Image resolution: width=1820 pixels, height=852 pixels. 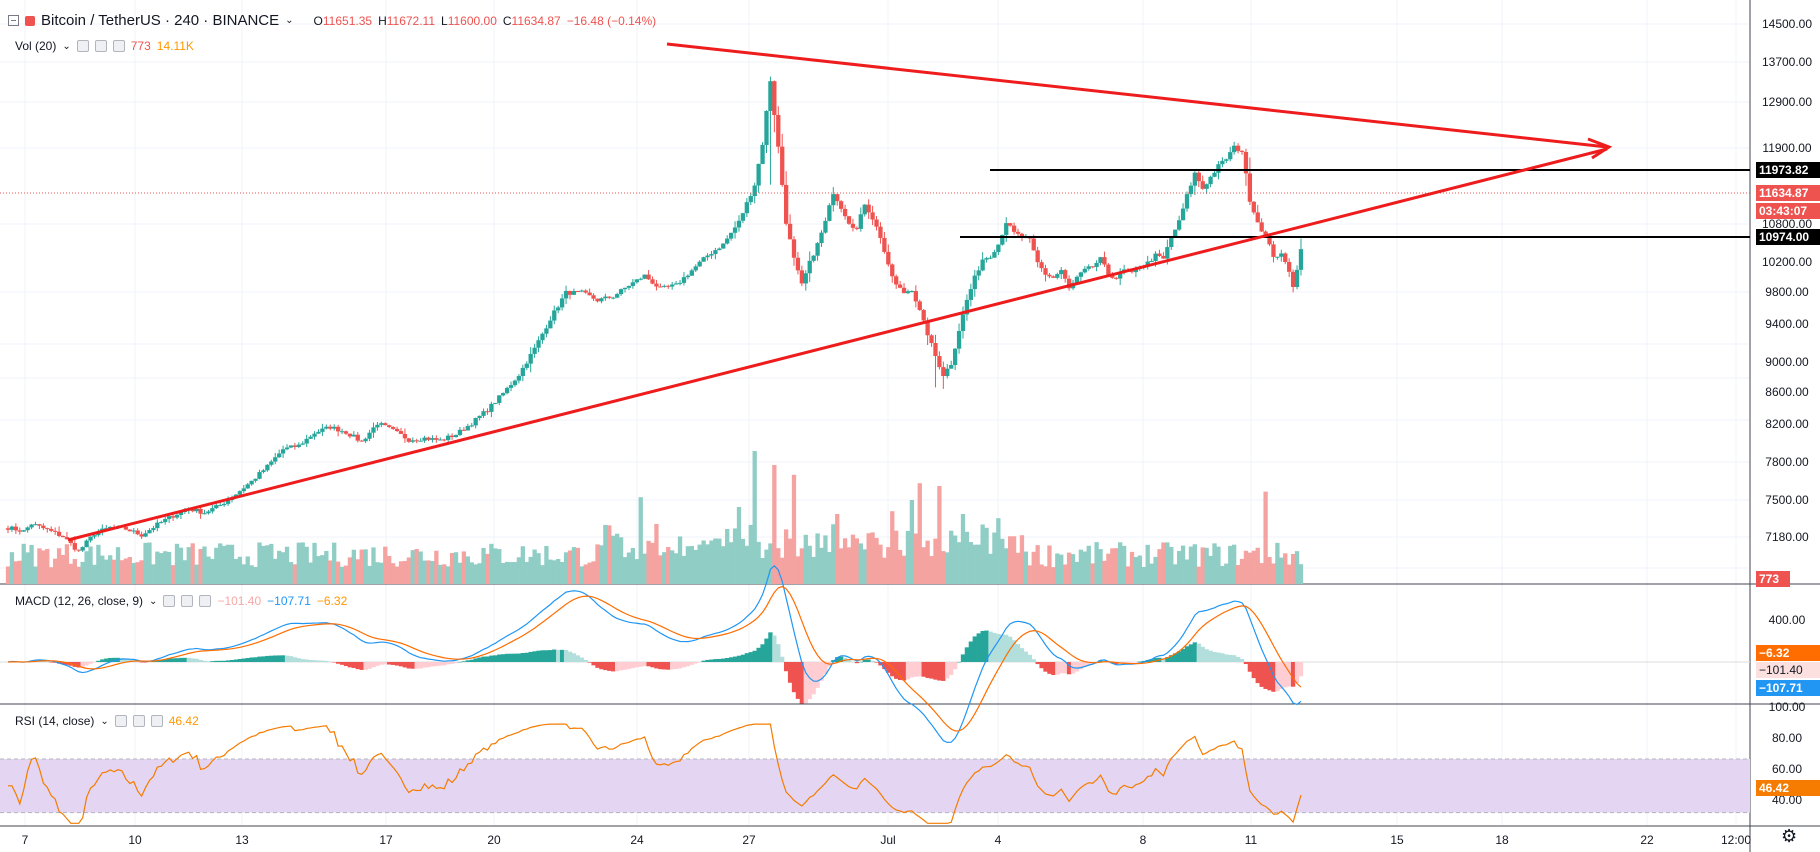 What do you see at coordinates (382, 20) in the screenshot?
I see `high-label: H` at bounding box center [382, 20].